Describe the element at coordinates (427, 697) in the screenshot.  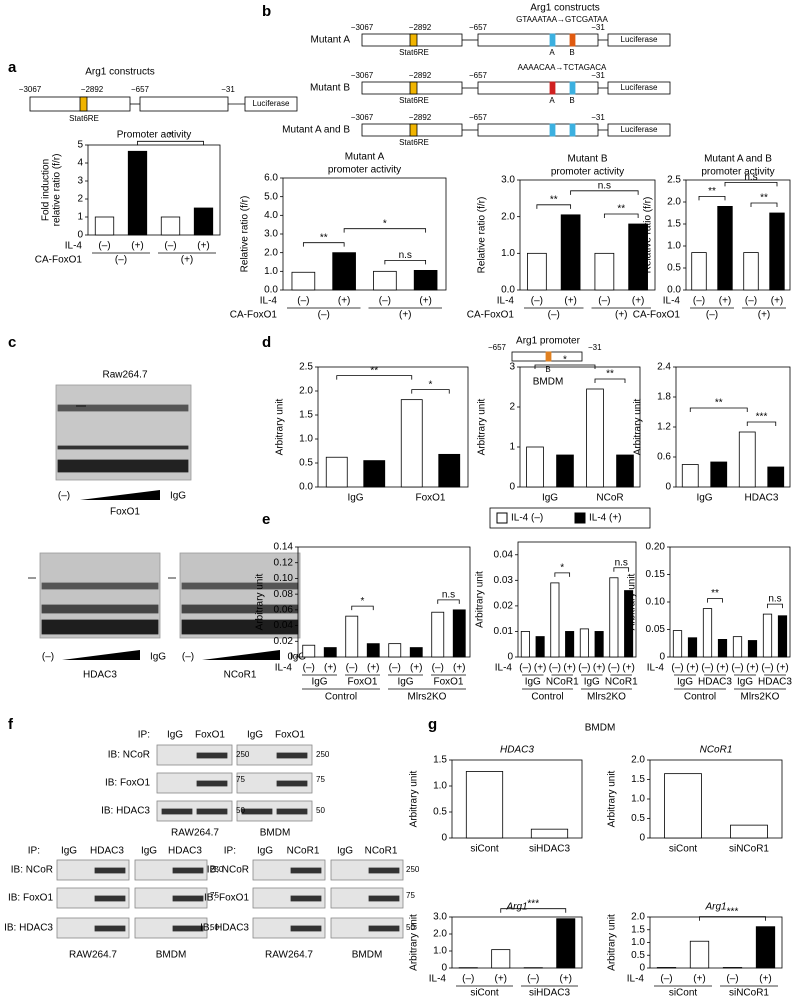
I see `group-label: Mlrs2KO` at that location.